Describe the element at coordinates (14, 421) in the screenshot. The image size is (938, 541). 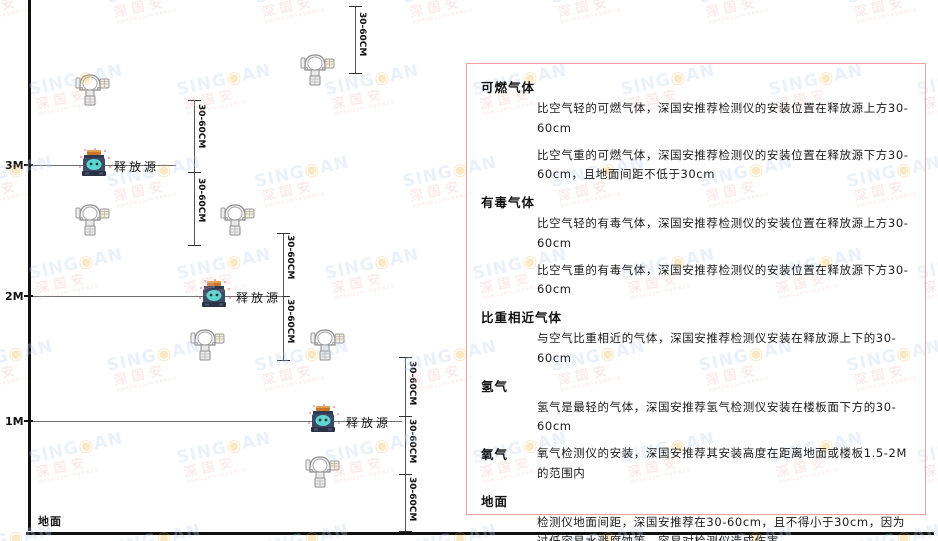
I see `level-label-1m: 1M` at that location.